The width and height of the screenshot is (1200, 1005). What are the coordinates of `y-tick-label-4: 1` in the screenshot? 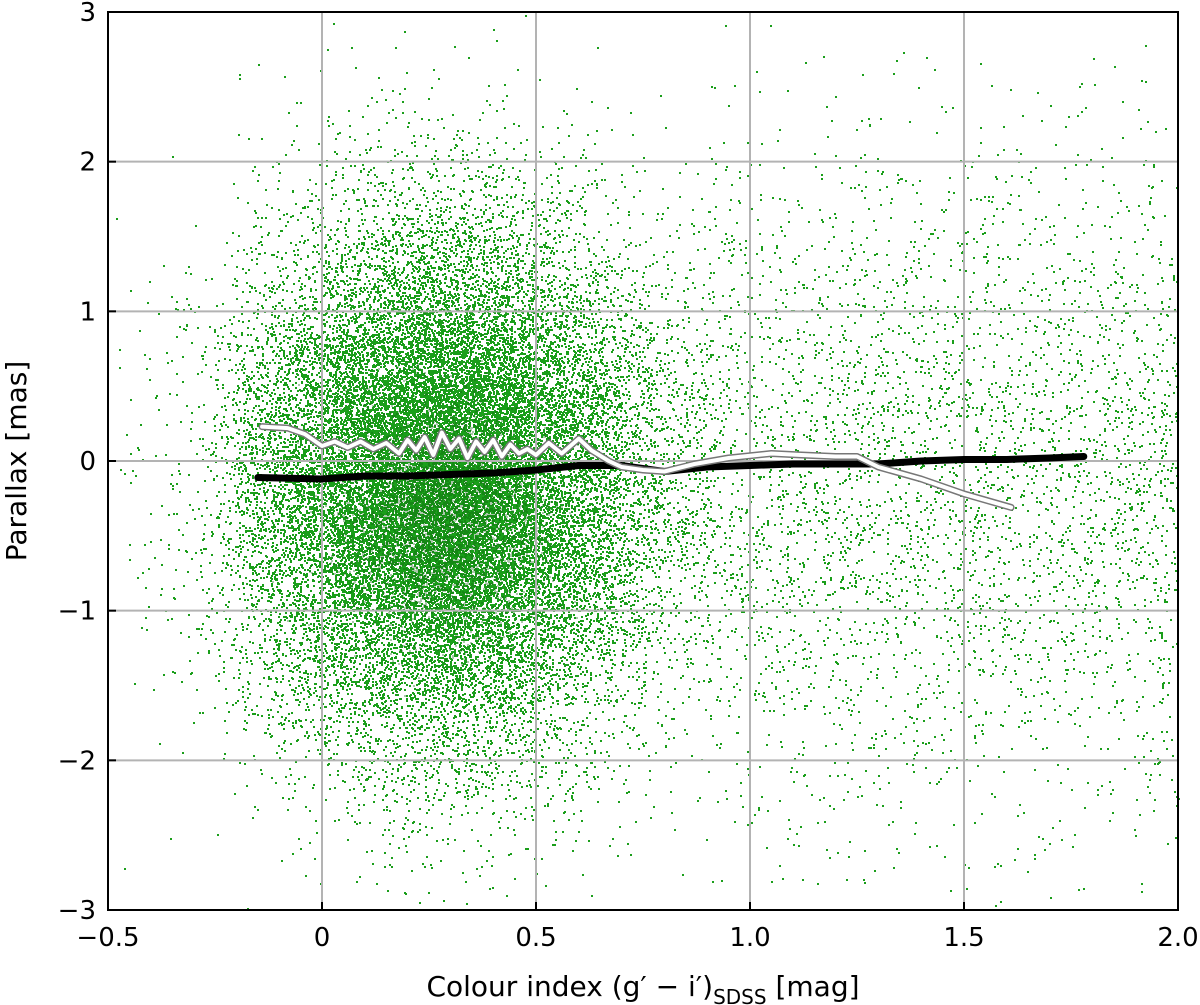 It's located at (87, 312).